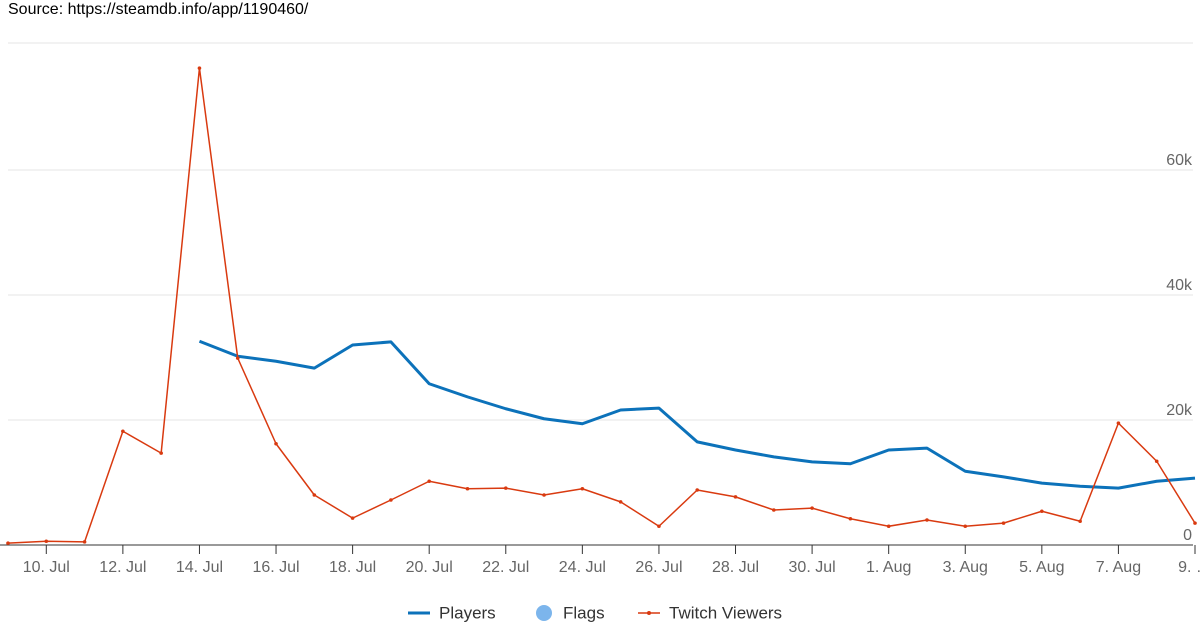 The image size is (1200, 630). What do you see at coordinates (888, 567) in the screenshot?
I see `x-tick-label: 1. Aug` at bounding box center [888, 567].